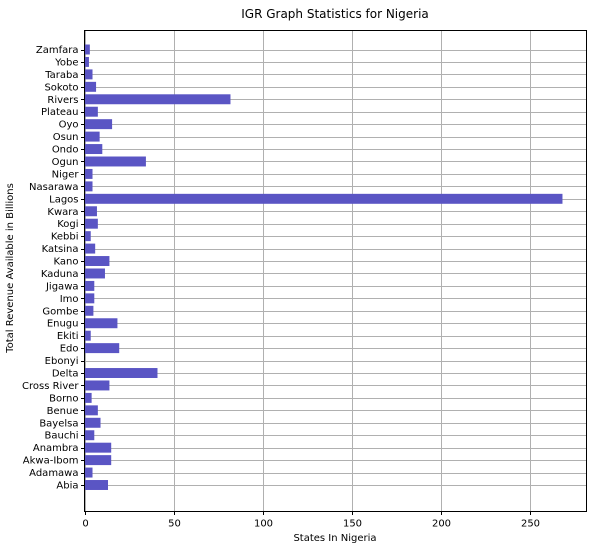 This screenshot has width=593, height=550. Describe the element at coordinates (66, 62) in the screenshot. I see `y-tick-label: Yobe` at that location.